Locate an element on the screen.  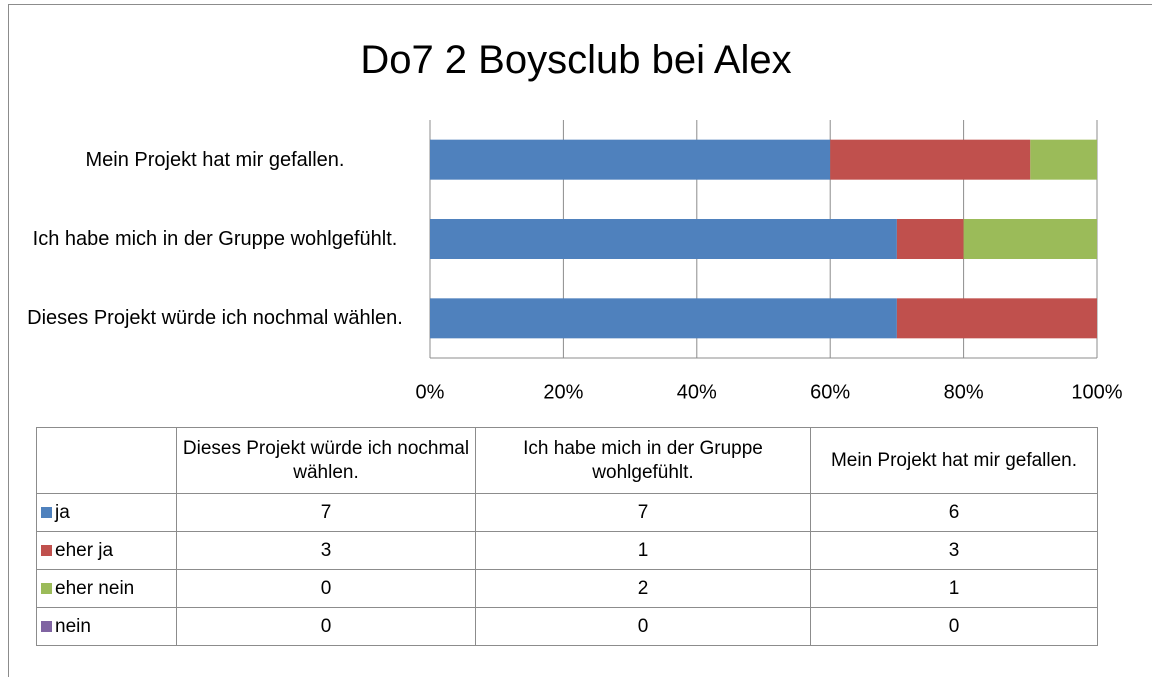
legend-cell: nein is located at coordinates (106, 626).